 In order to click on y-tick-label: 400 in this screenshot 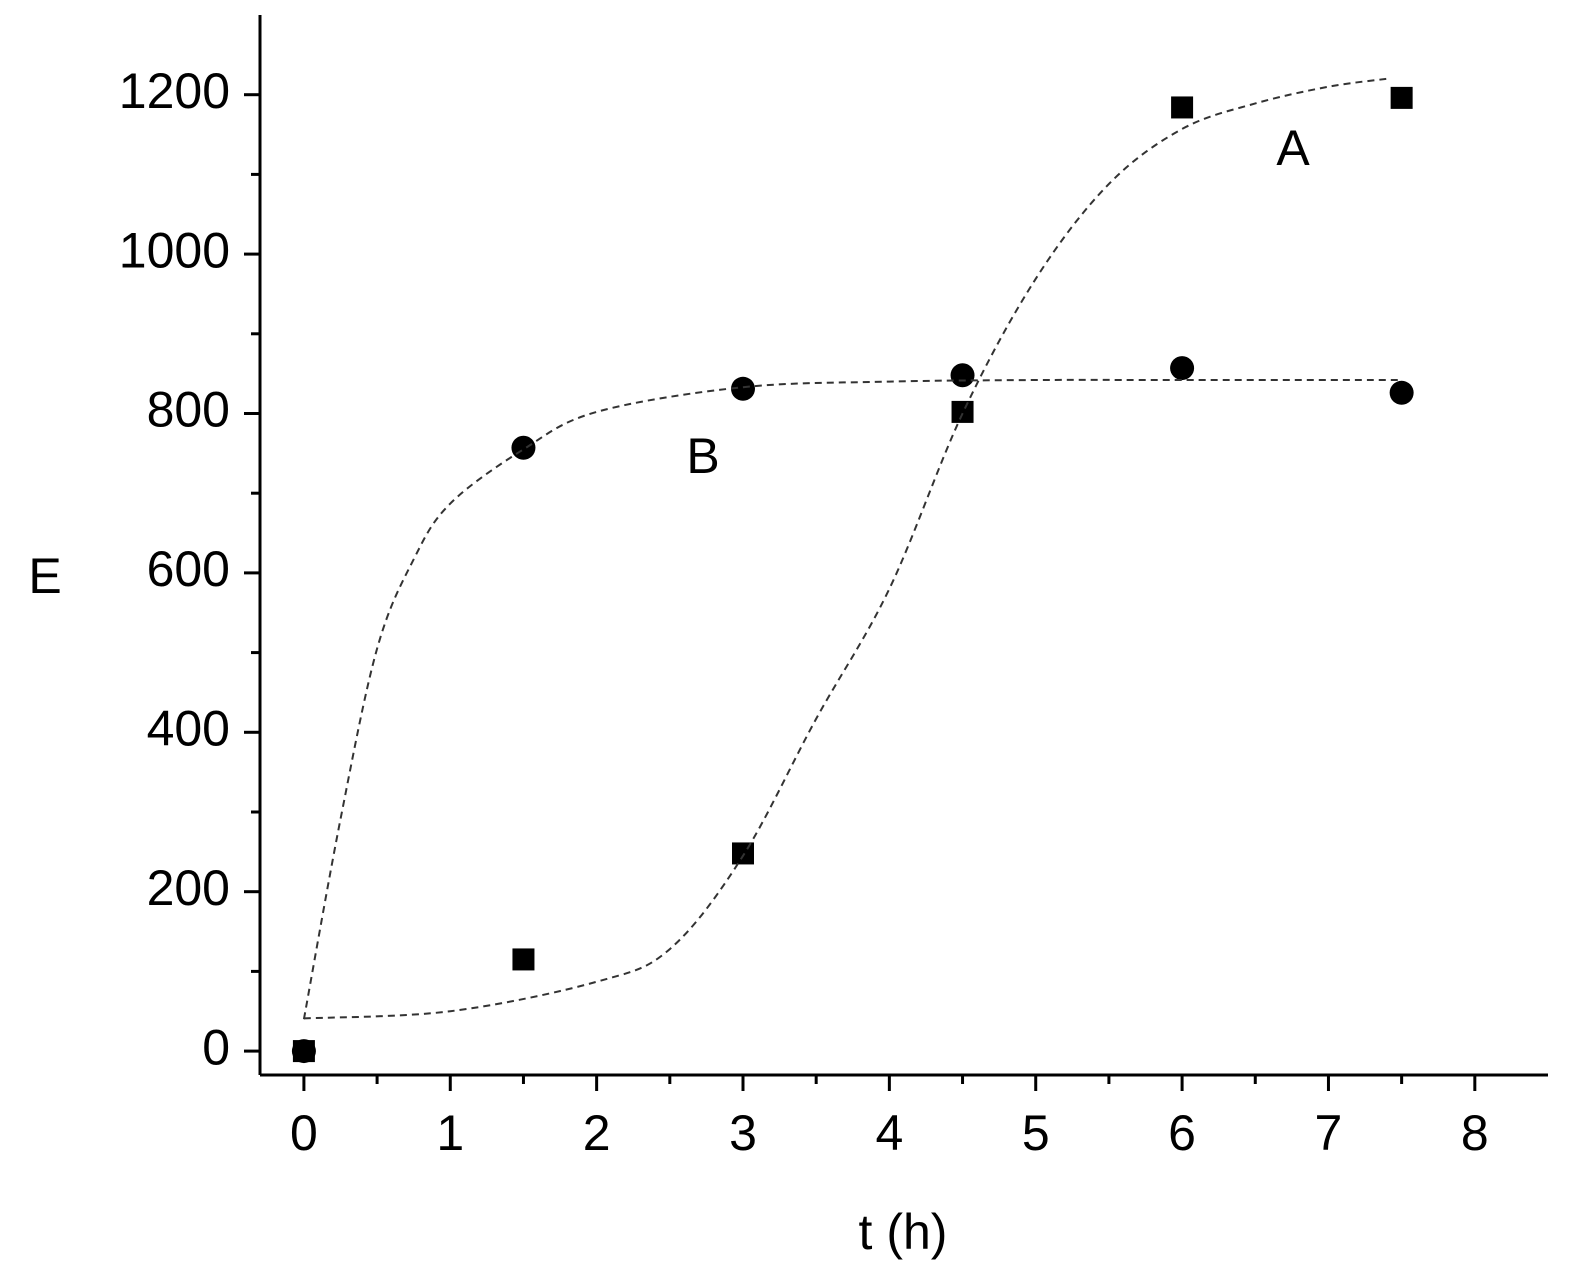, I will do `click(188, 728)`.